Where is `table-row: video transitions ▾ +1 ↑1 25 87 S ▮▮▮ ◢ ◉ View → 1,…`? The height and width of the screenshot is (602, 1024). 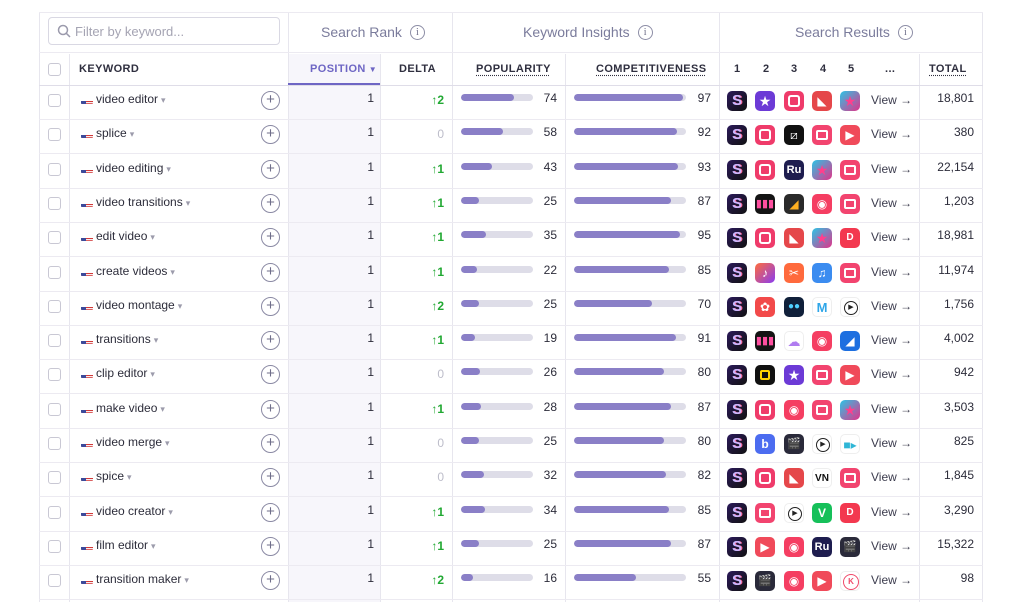
table-row: video transitions ▾ +1 ↑1 25 87 S ▮▮▮ ◢ ◉ View → 1,… is located at coordinates (511, 206).